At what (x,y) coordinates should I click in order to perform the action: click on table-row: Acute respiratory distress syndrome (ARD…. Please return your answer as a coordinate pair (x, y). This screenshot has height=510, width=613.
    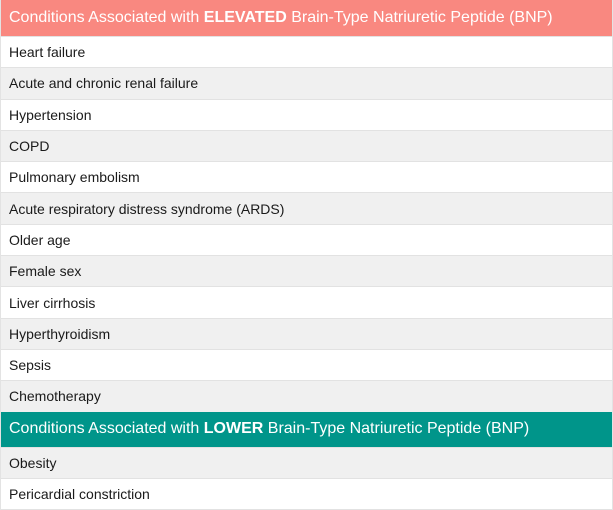
    Looking at the image, I should click on (306, 208).